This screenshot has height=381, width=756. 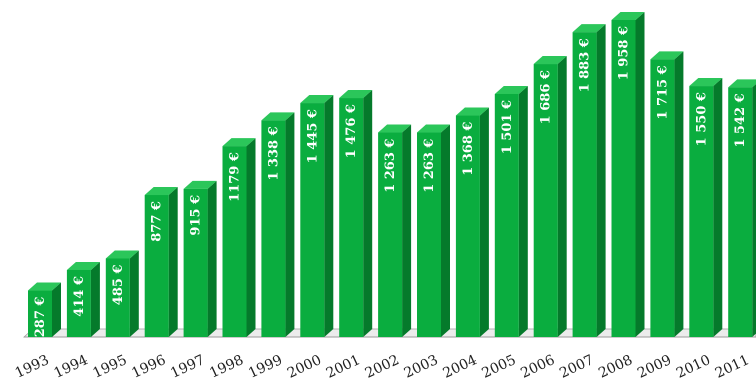 I want to click on bar-2010, so click(x=706, y=207).